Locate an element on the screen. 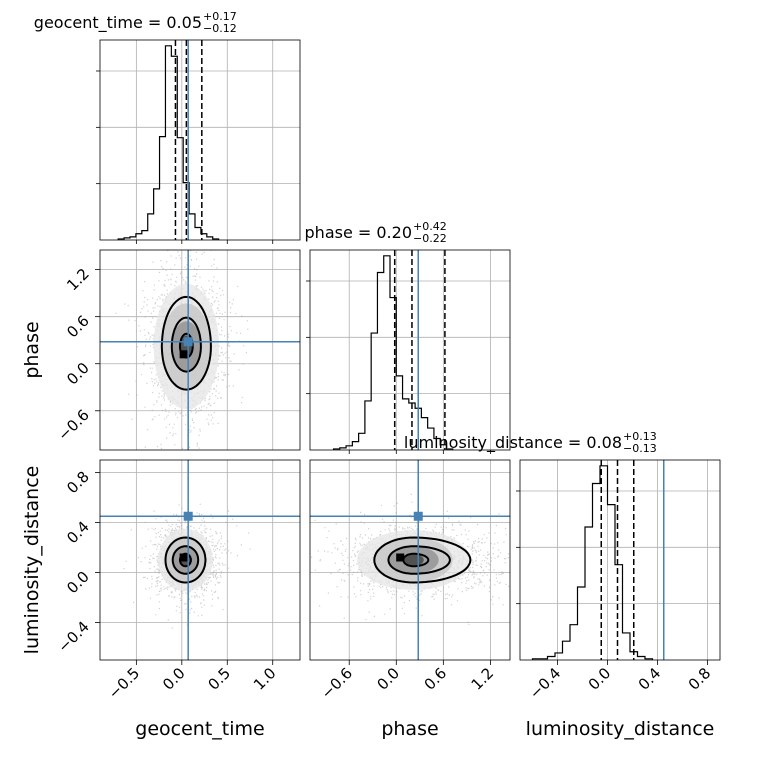  panel-title: luminosity_distance = 0.08 +0.13−0.13 is located at coordinates (530, 442).